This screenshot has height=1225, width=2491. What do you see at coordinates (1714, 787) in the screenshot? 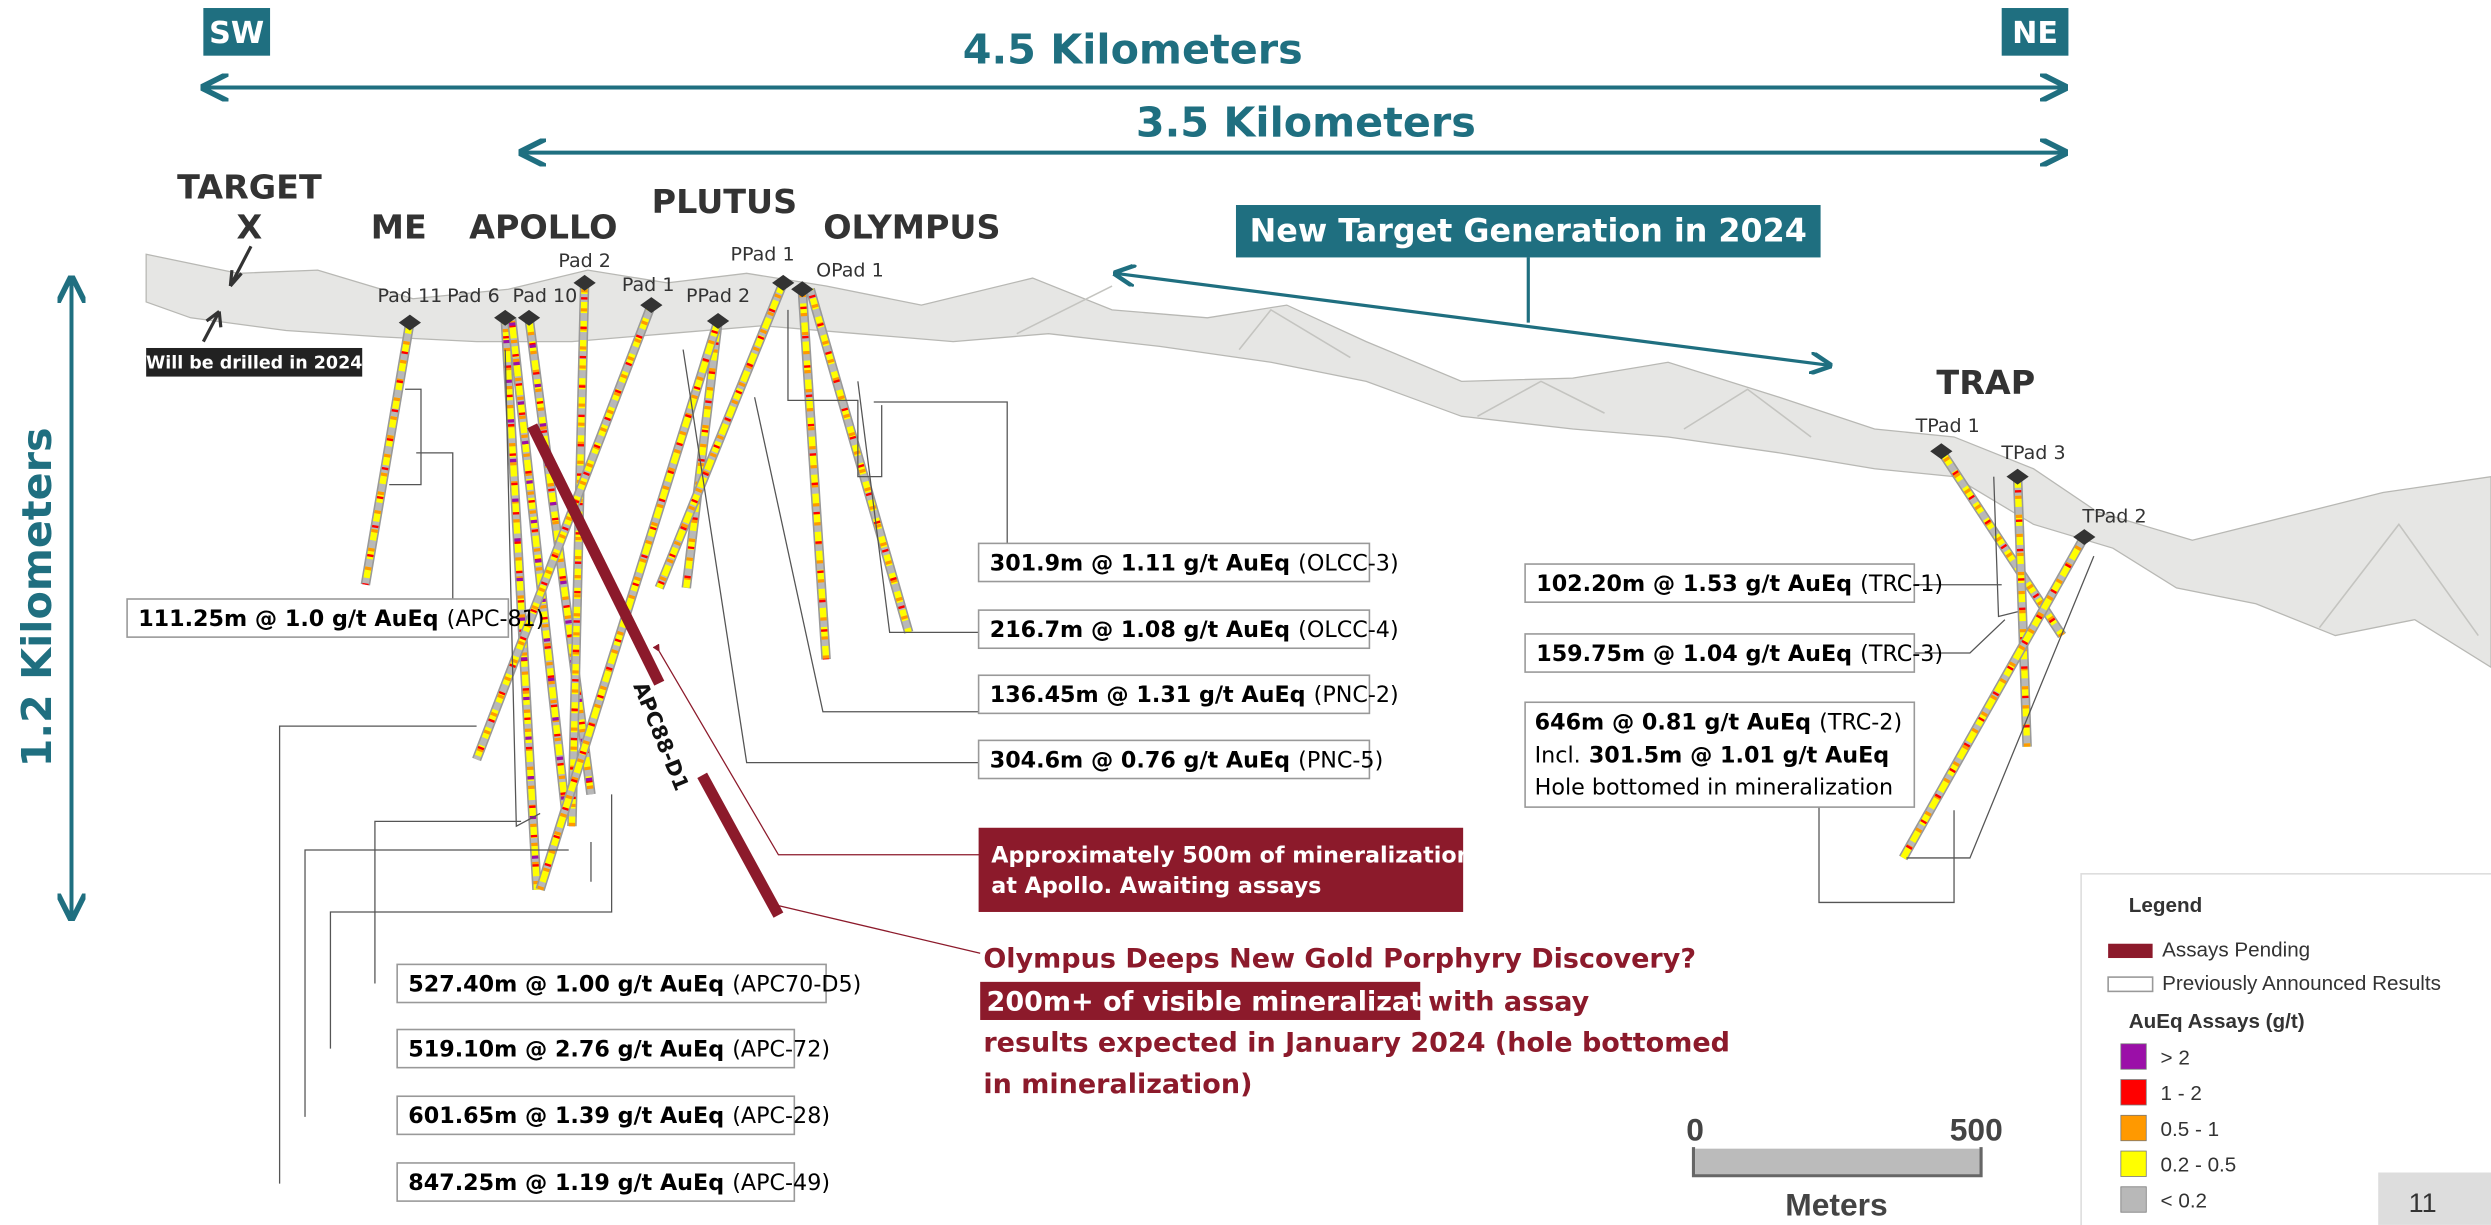
I see `callout-note: Hole bottomed in mineralization` at bounding box center [1714, 787].